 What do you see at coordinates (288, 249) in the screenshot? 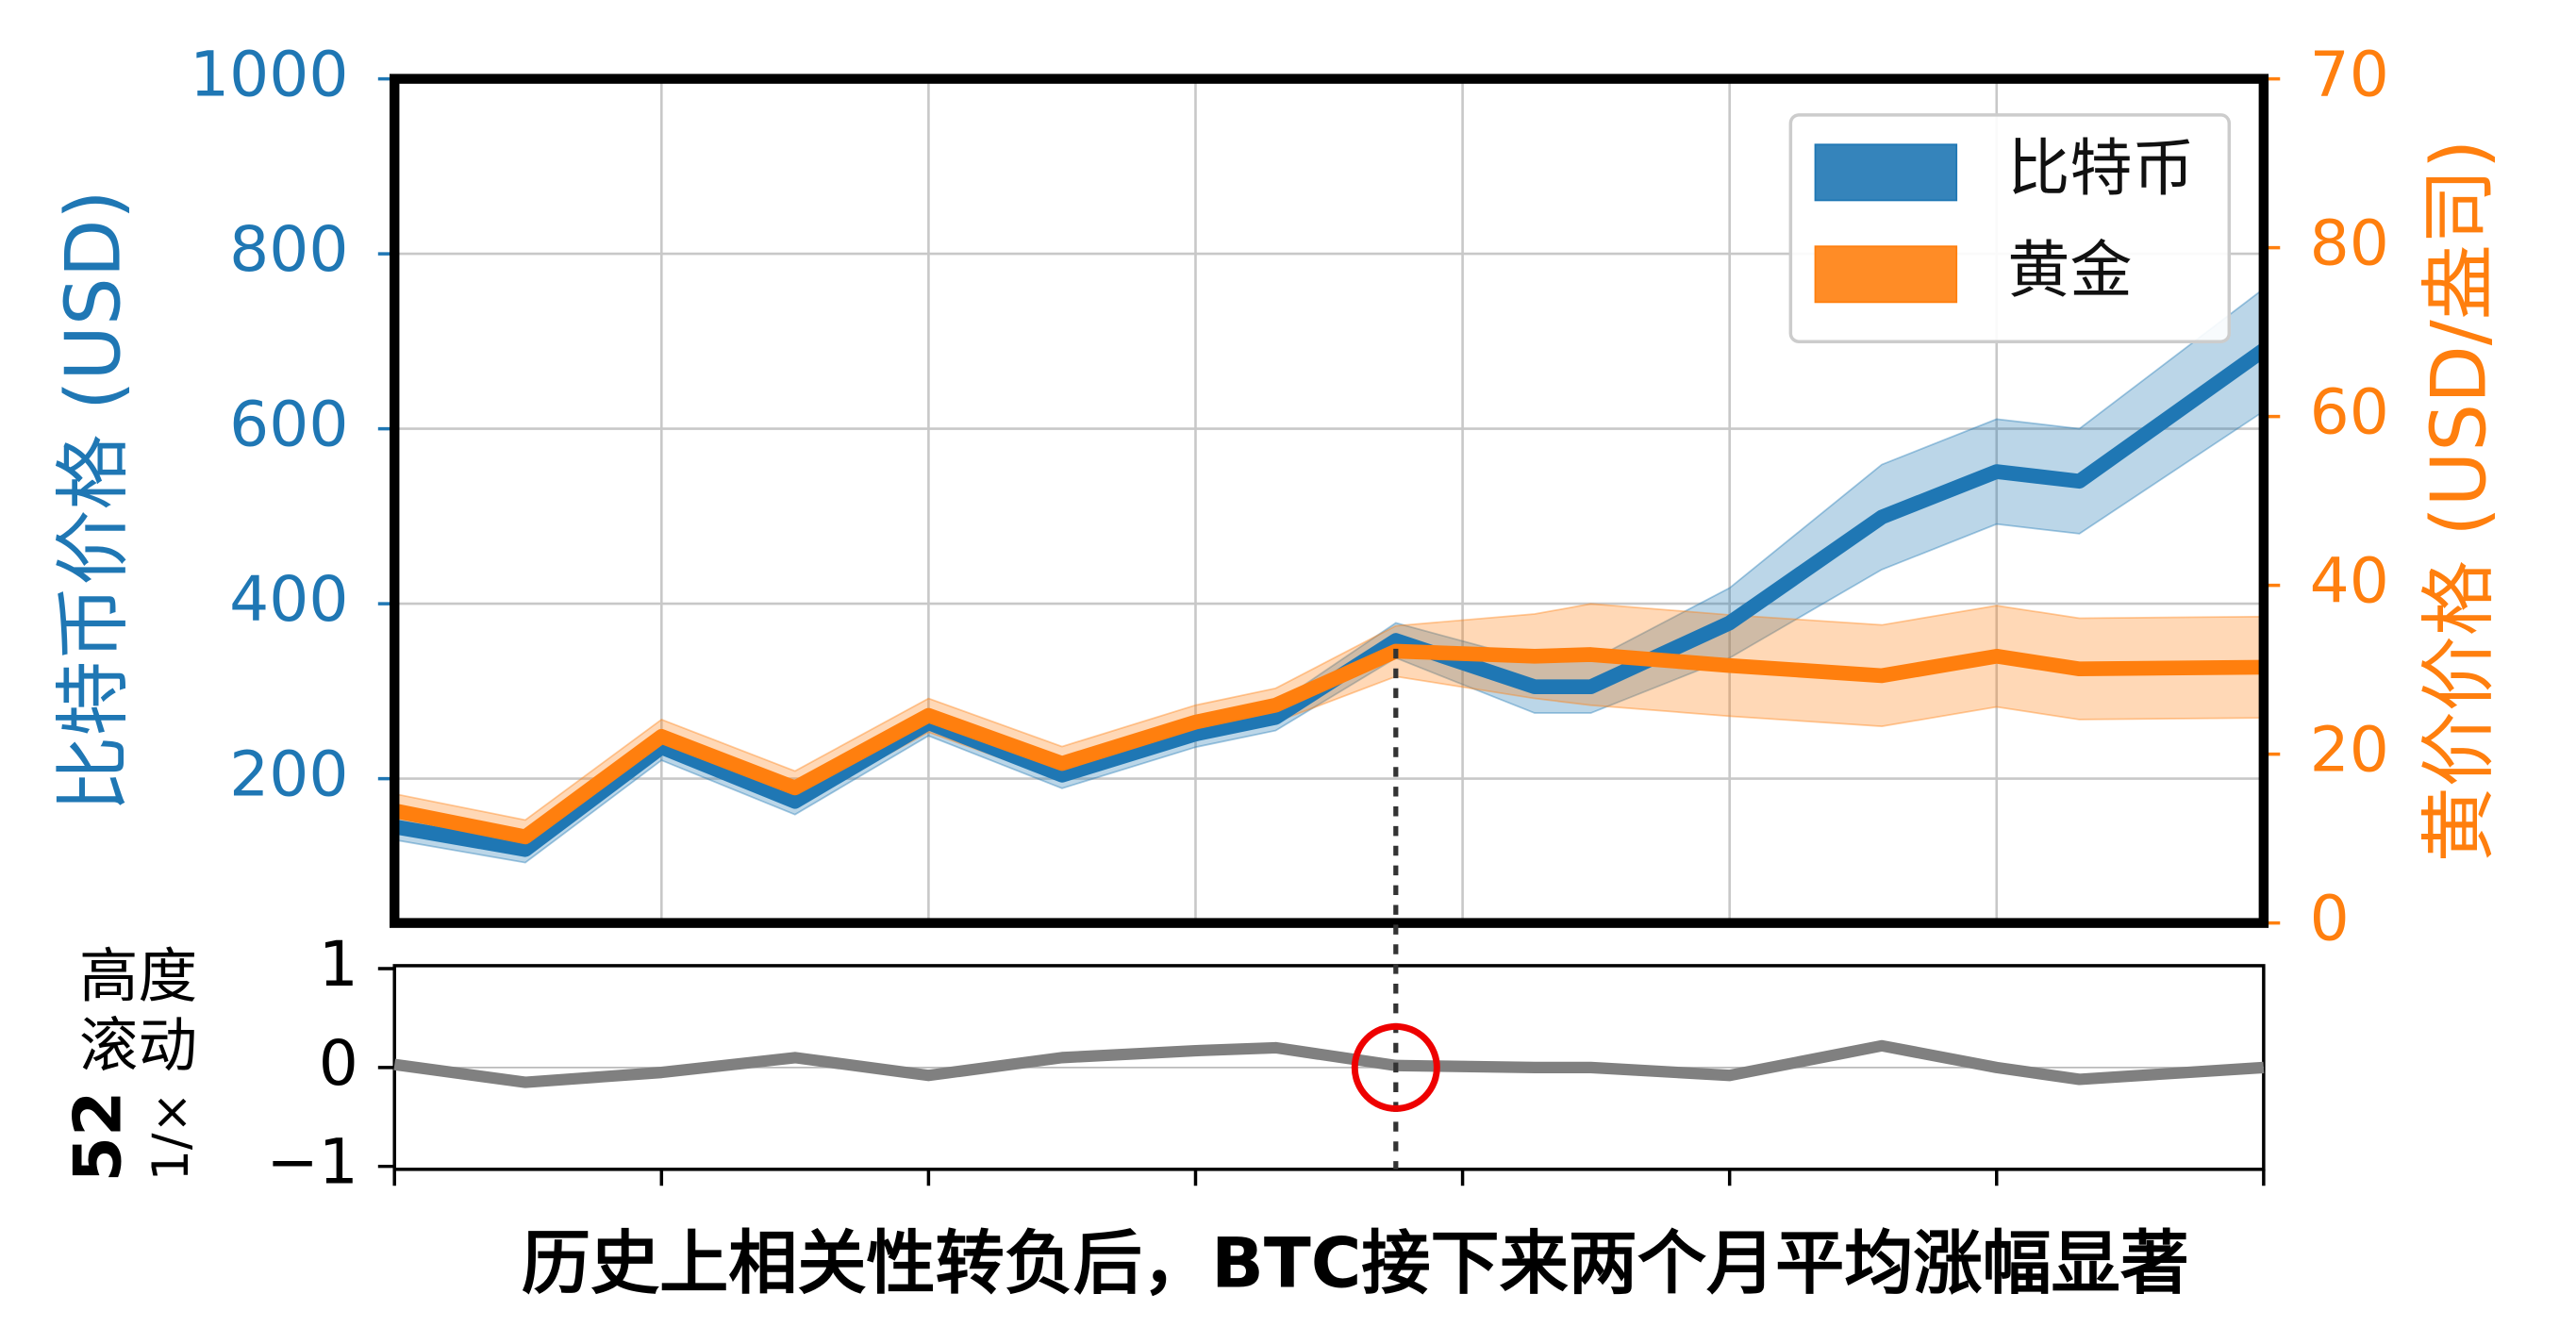
I see `y-tick-label: 800` at bounding box center [288, 249].